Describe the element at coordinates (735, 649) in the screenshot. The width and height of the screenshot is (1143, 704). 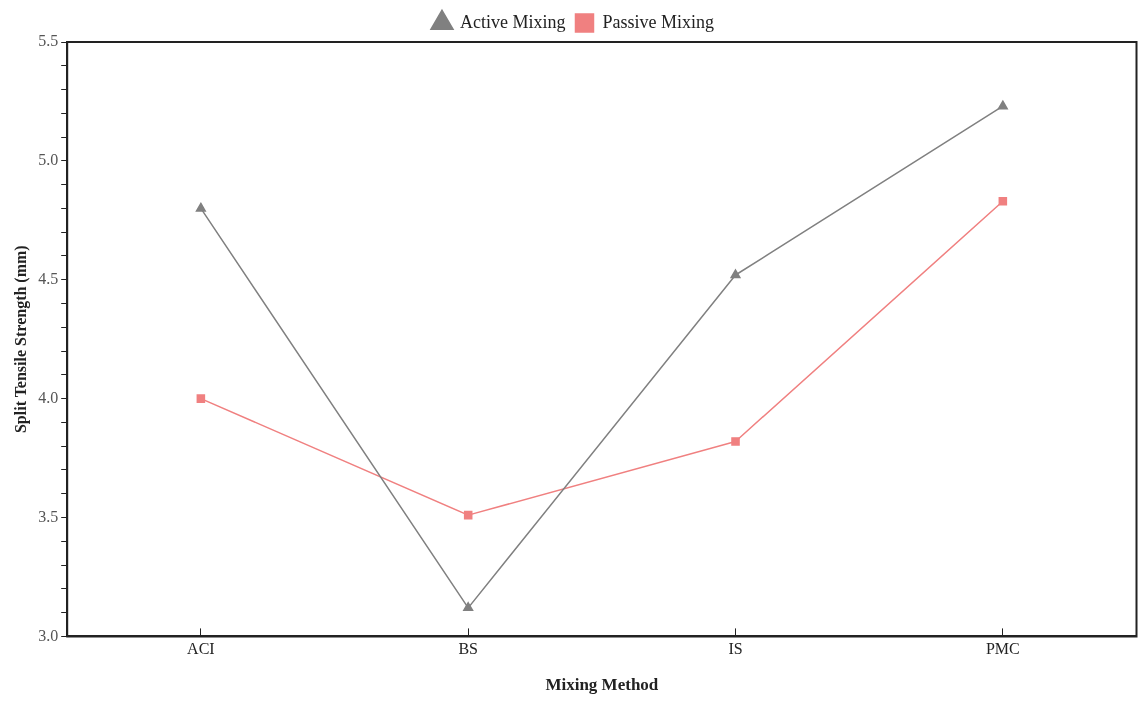
I see `x-tick-label: IS` at that location.